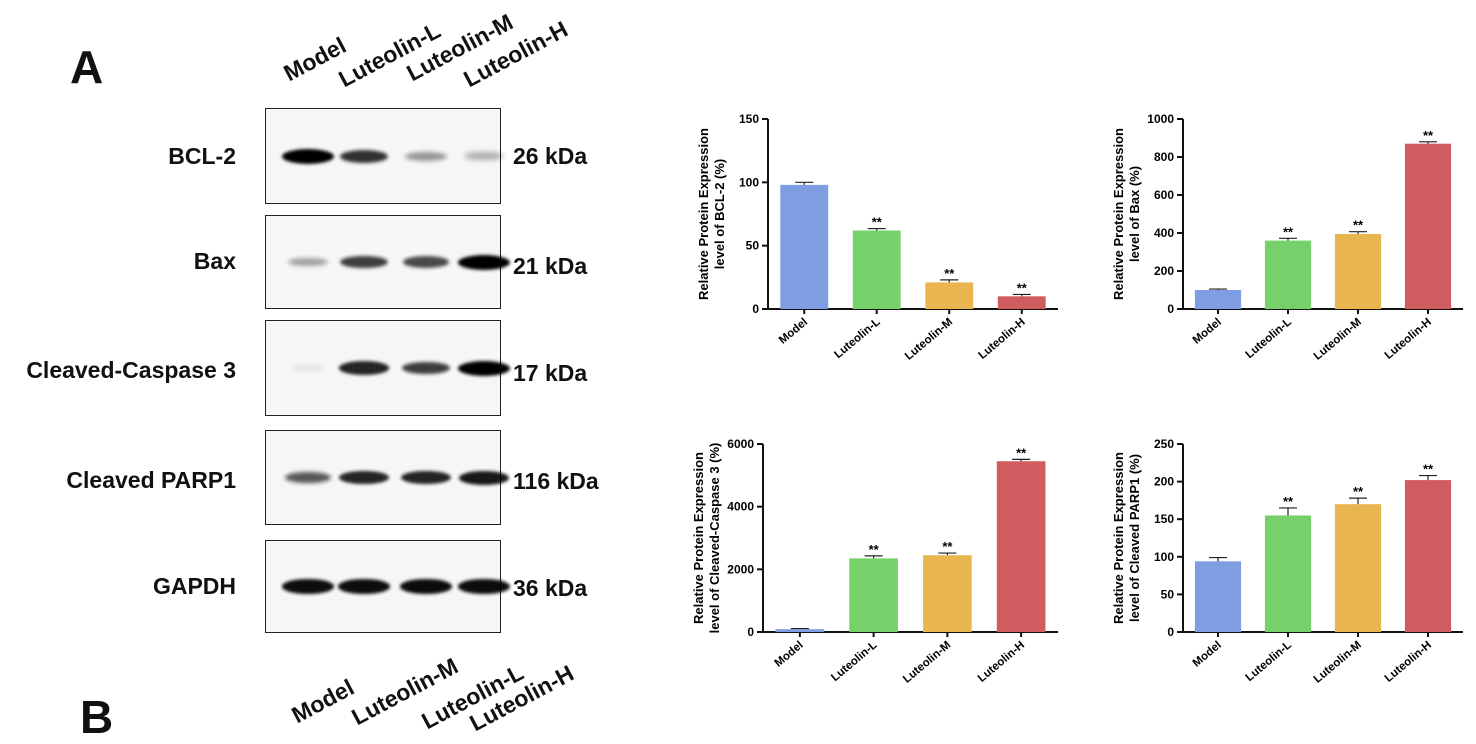 This screenshot has width=1476, height=744. What do you see at coordinates (740, 569) in the screenshot?
I see `y-tick-label: 2000` at bounding box center [740, 569].